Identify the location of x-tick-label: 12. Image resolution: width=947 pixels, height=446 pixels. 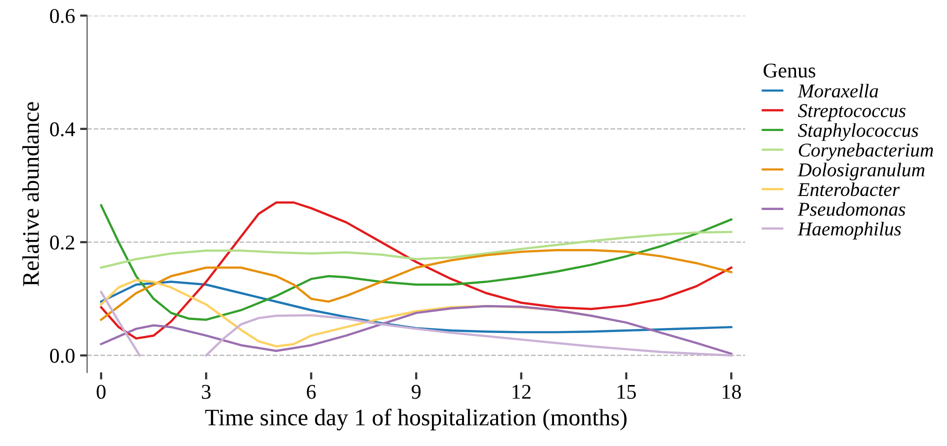
(521, 391).